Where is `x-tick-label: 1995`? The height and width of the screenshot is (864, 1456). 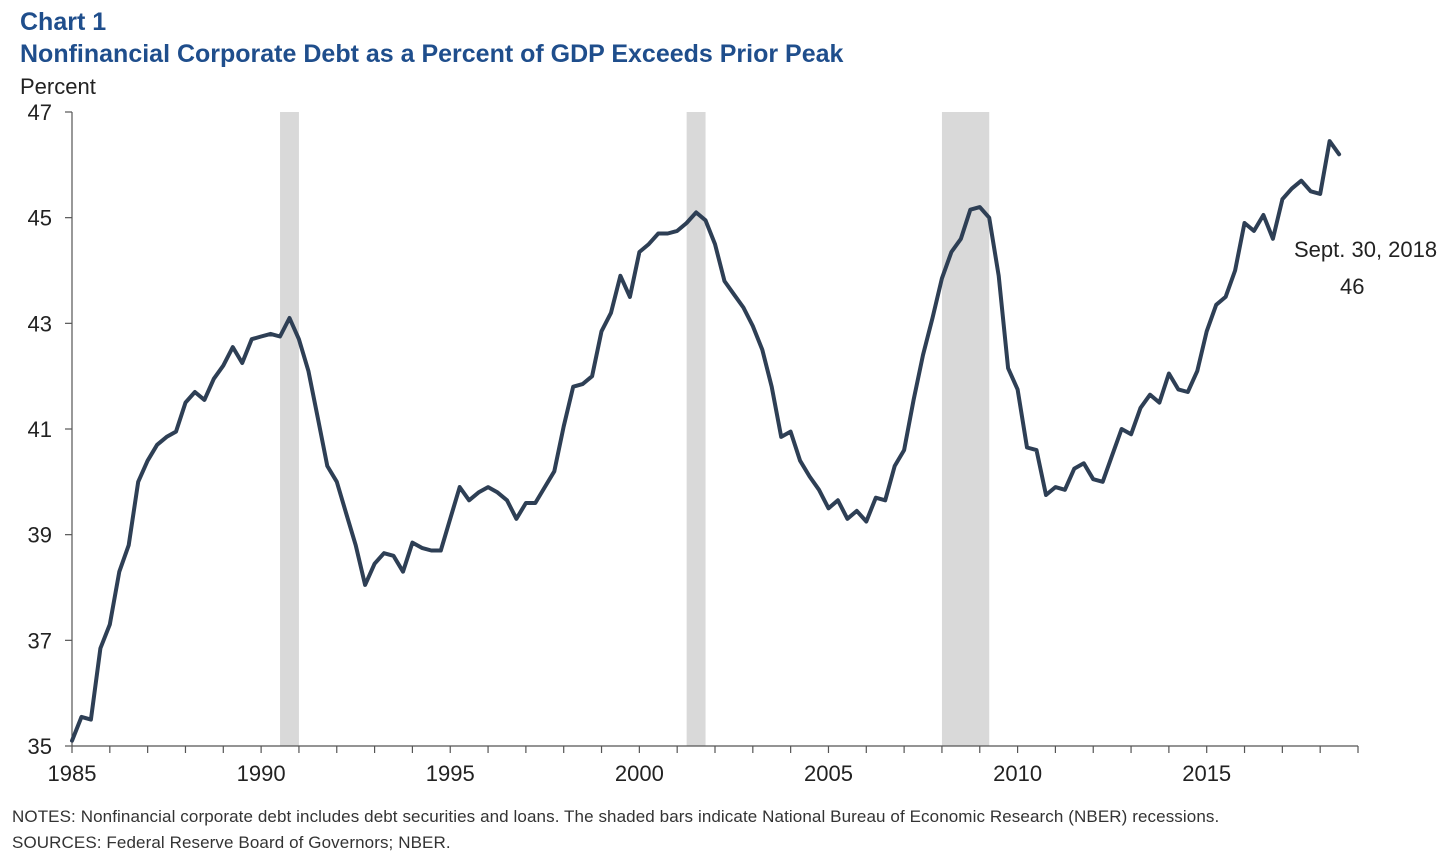 x-tick-label: 1995 is located at coordinates (450, 773).